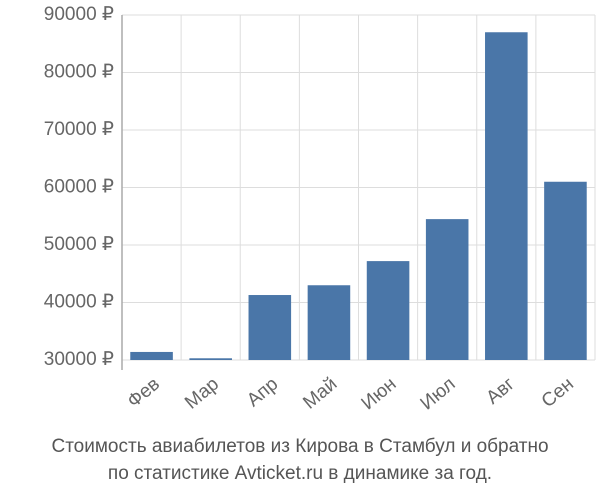 The image size is (600, 500). Describe the element at coordinates (79, 72) in the screenshot. I see `y-tick-label: 80000 ₽` at that location.